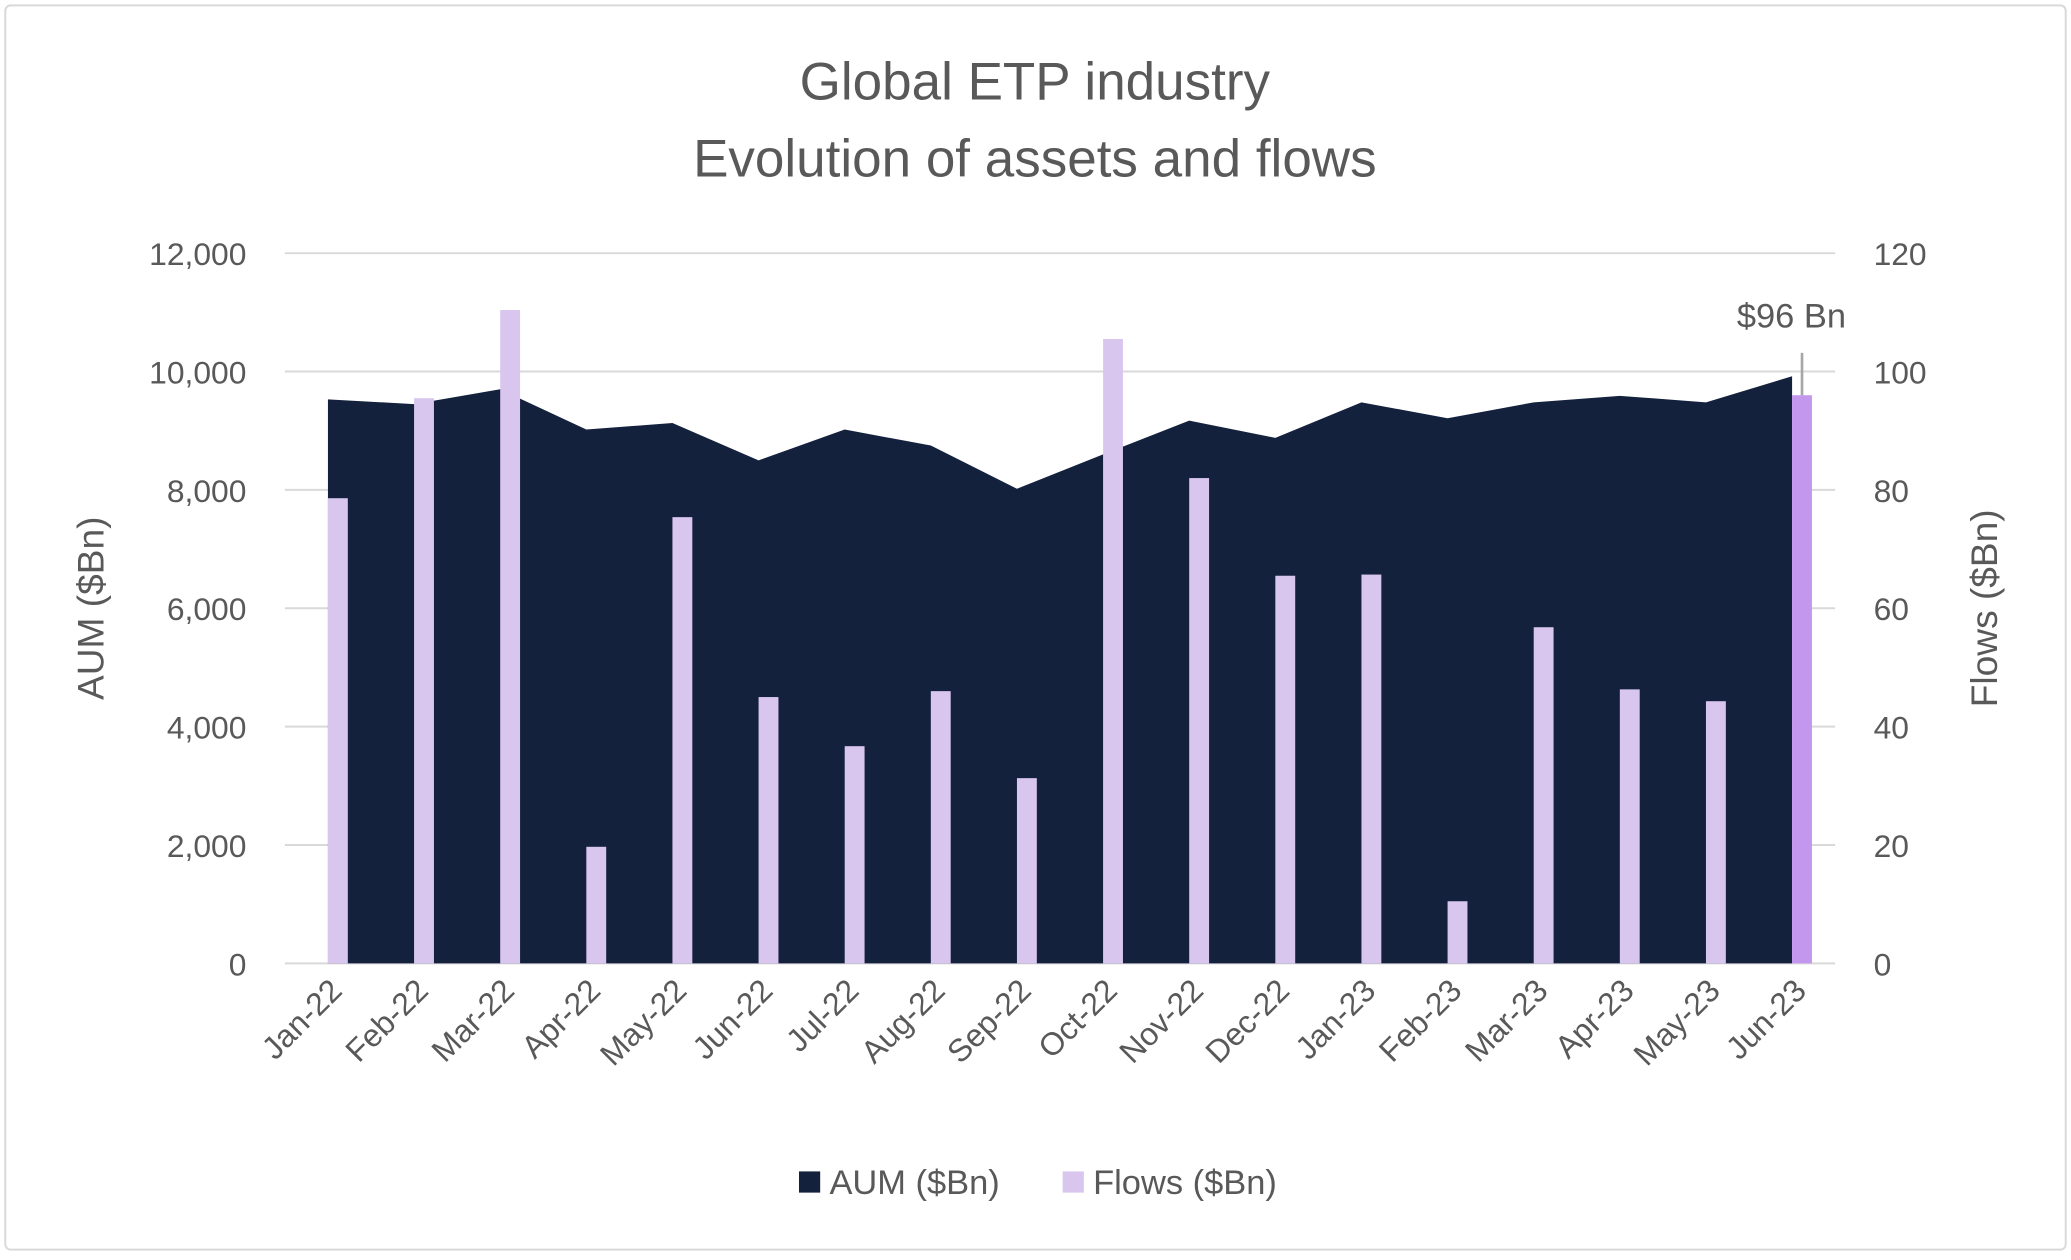  Describe the element at coordinates (238, 964) in the screenshot. I see `y-tick-label: 0` at that location.